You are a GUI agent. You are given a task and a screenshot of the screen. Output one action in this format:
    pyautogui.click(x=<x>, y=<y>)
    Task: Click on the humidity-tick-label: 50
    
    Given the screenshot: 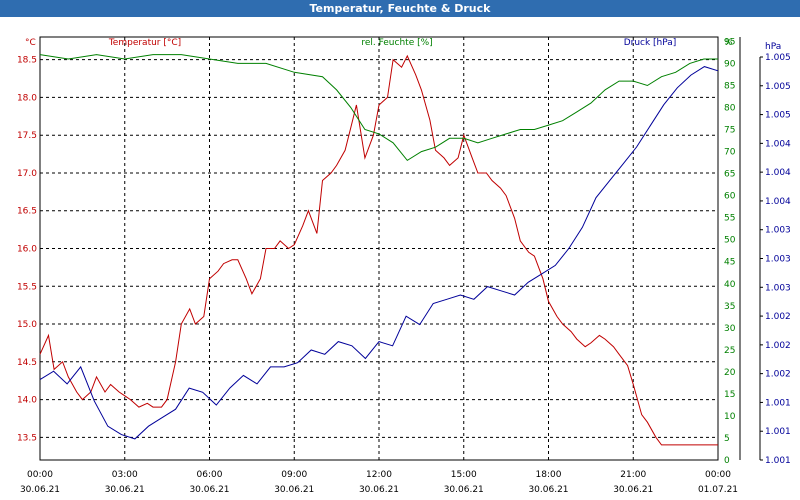 What is the action you would take?
    pyautogui.click(x=730, y=241)
    